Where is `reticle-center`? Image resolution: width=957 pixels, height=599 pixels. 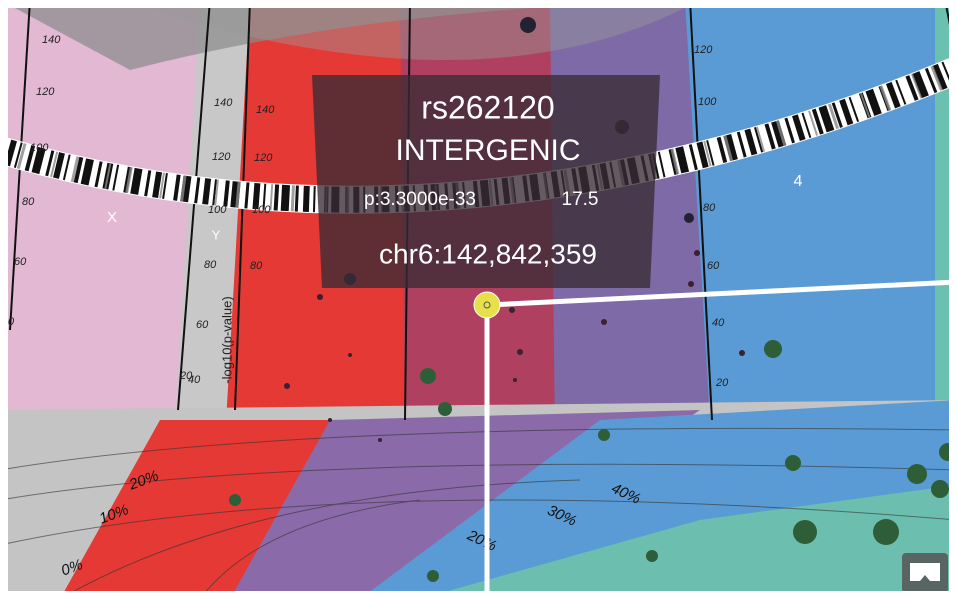
reticle-center is located at coordinates (487, 305).